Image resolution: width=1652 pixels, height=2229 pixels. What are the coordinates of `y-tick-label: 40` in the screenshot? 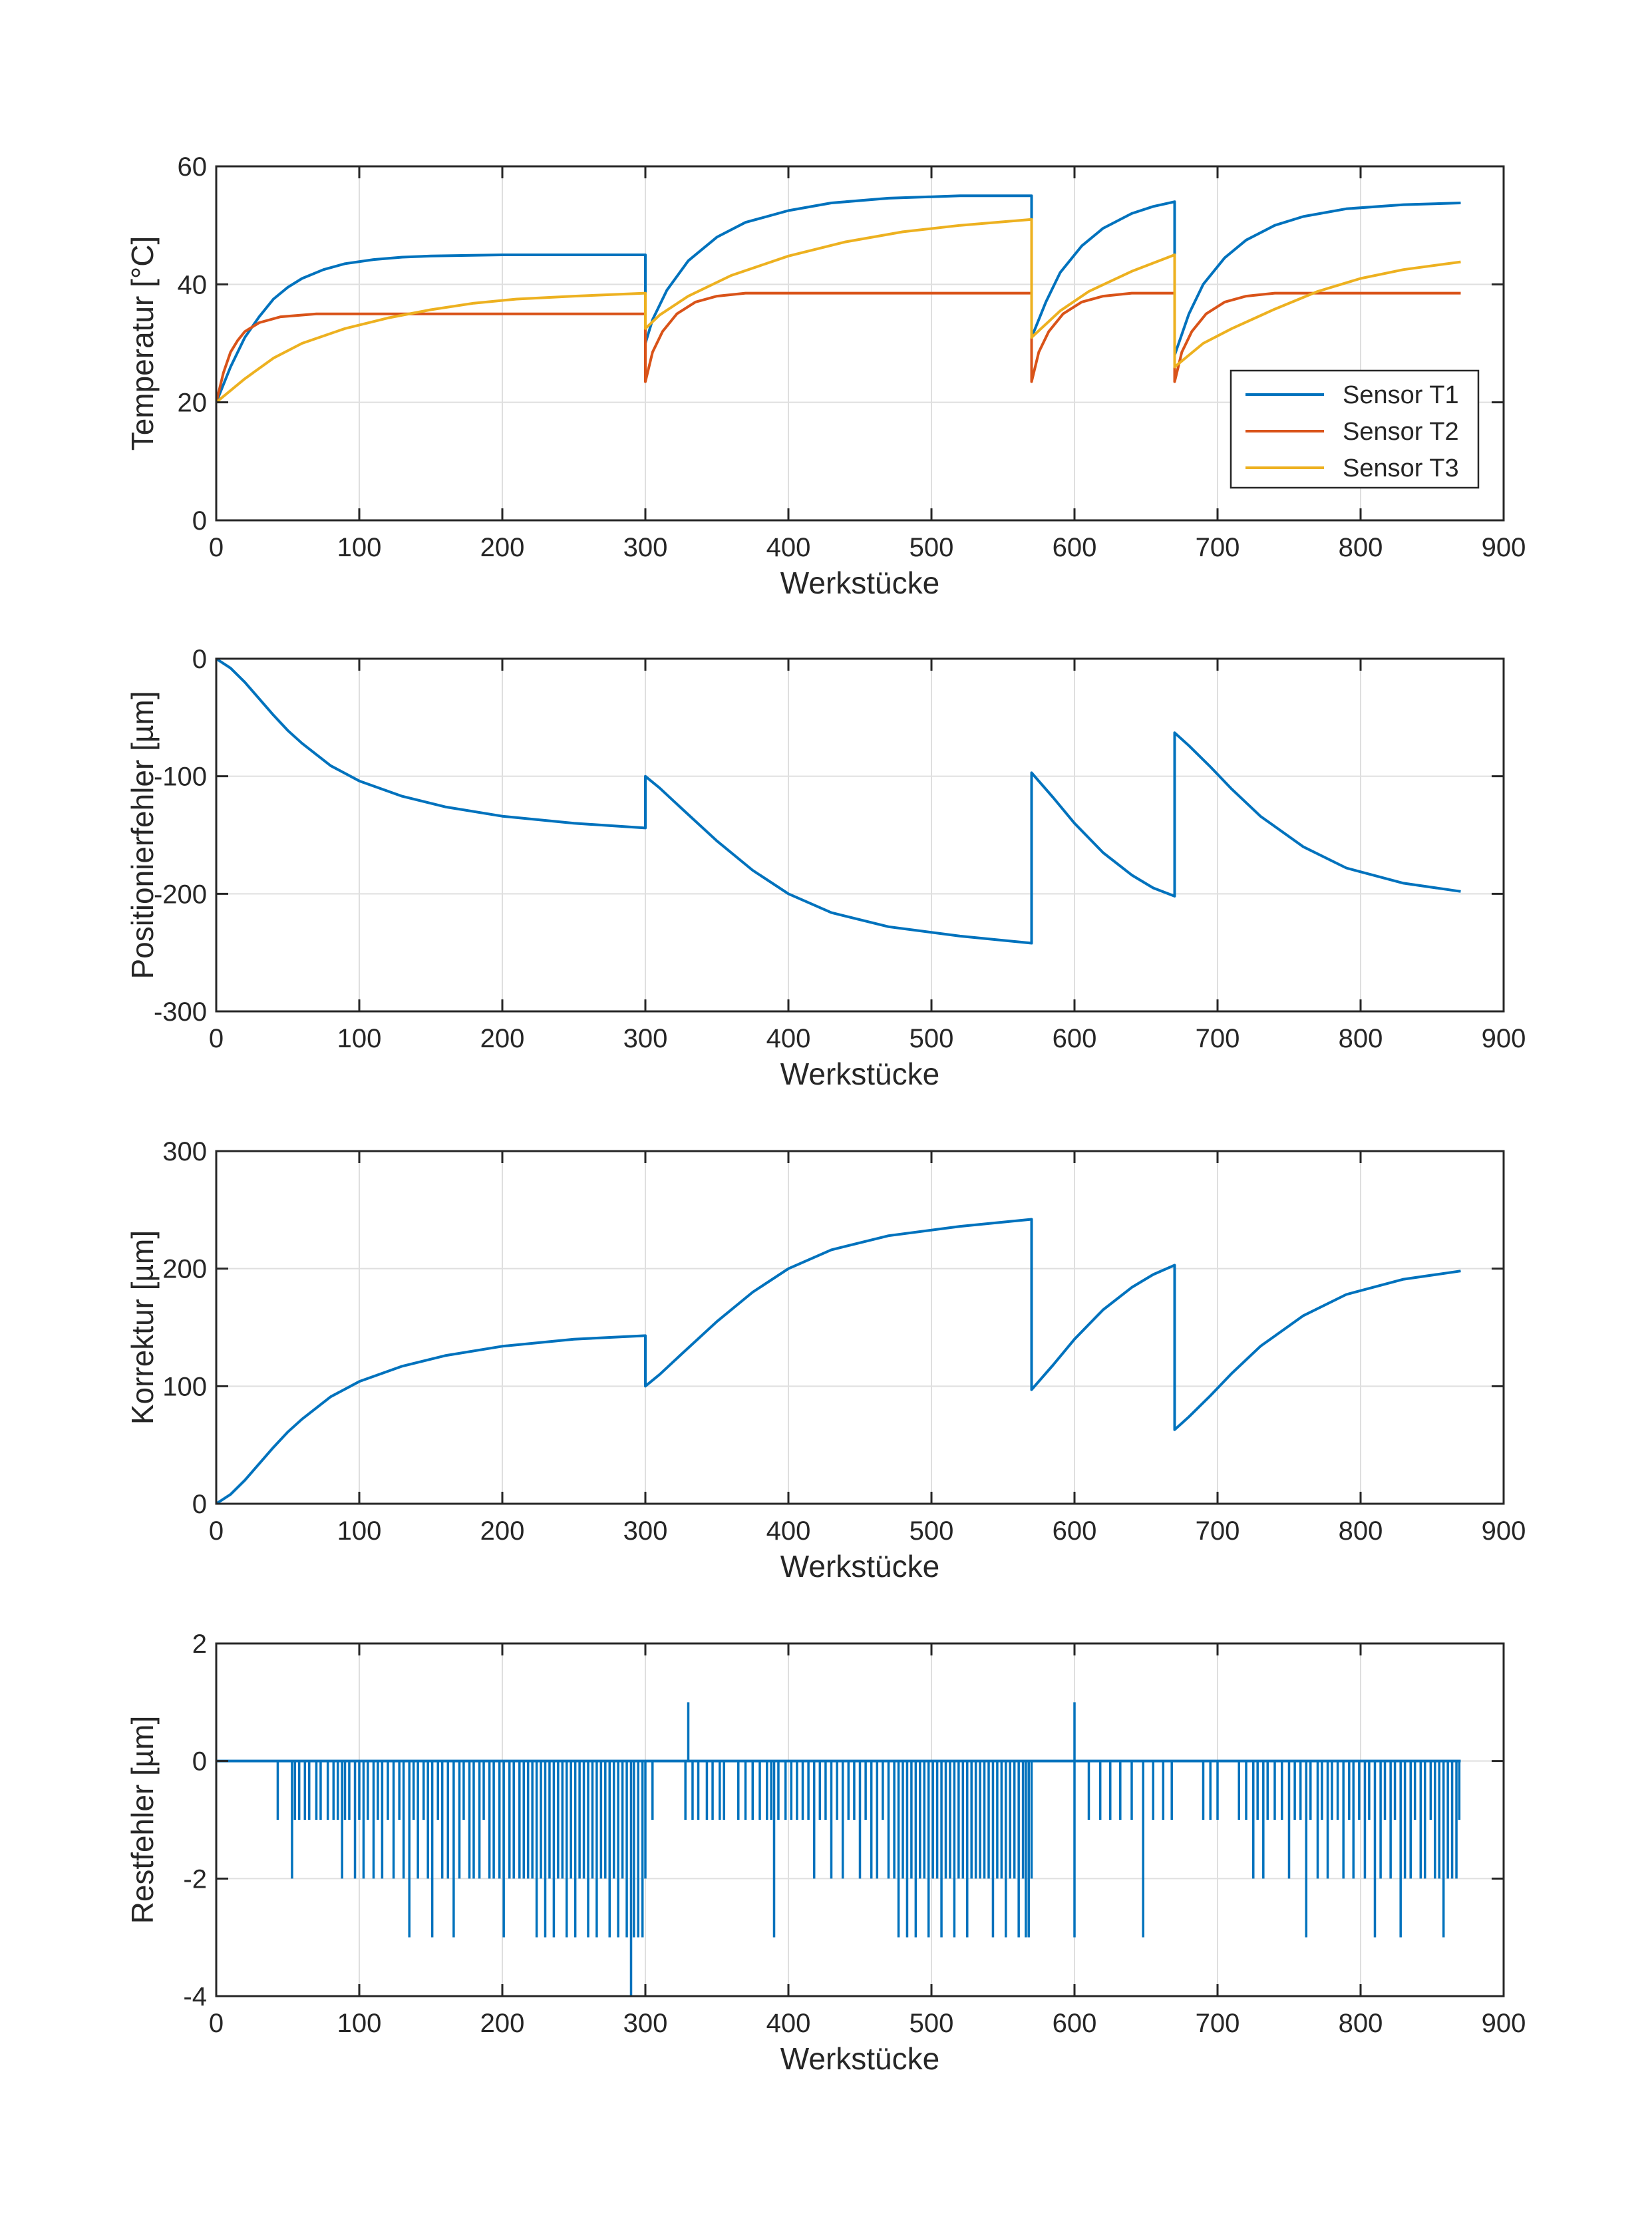 It's located at (193, 284).